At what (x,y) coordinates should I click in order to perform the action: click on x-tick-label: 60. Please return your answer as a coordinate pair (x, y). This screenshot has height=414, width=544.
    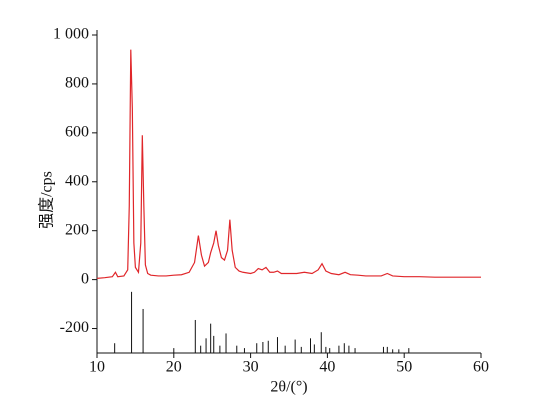
    Looking at the image, I should click on (481, 367).